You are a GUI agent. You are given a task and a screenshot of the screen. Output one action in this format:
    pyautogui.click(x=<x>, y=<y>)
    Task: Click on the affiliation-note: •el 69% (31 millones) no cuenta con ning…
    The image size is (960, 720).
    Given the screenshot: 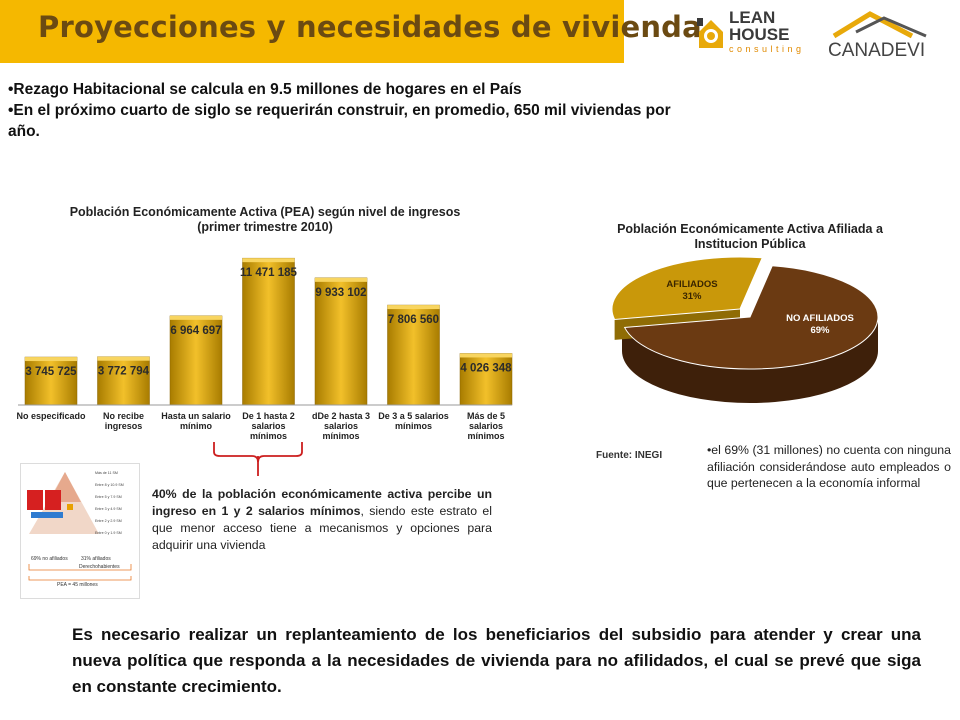 What is the action you would take?
    pyautogui.click(x=829, y=466)
    